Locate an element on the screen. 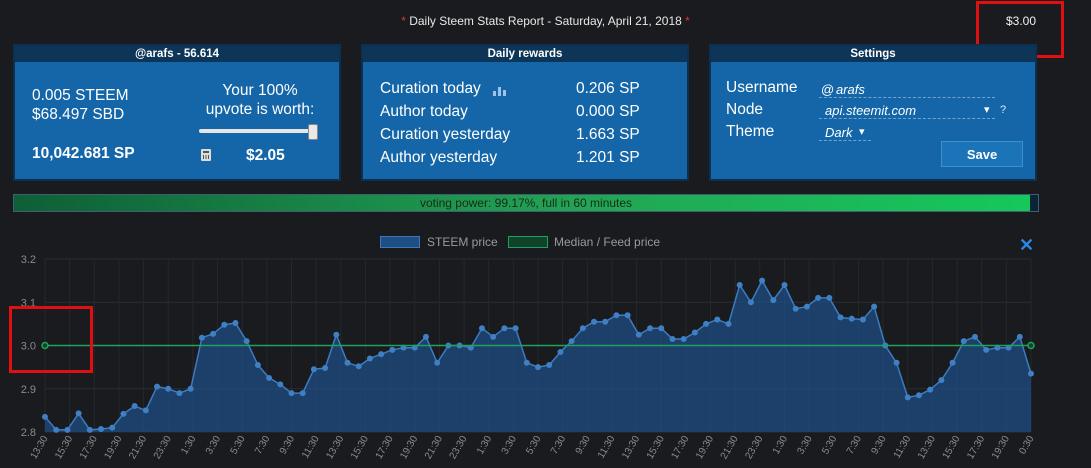  curation-today-label: Curation today is located at coordinates (430, 88).